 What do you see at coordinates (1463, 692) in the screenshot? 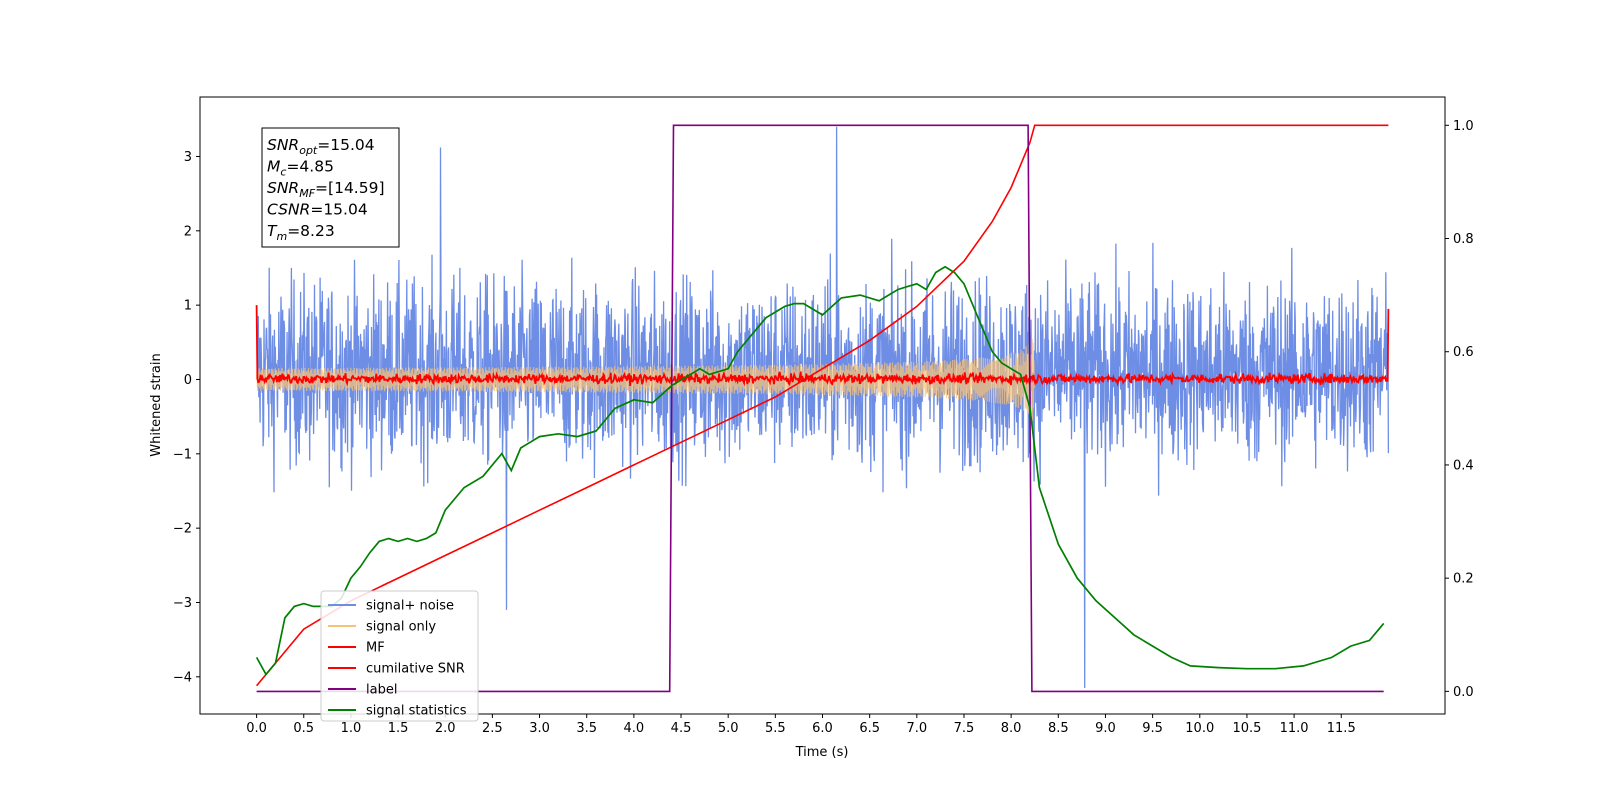
I see `y-right-tick-label: 0.0` at bounding box center [1463, 692].